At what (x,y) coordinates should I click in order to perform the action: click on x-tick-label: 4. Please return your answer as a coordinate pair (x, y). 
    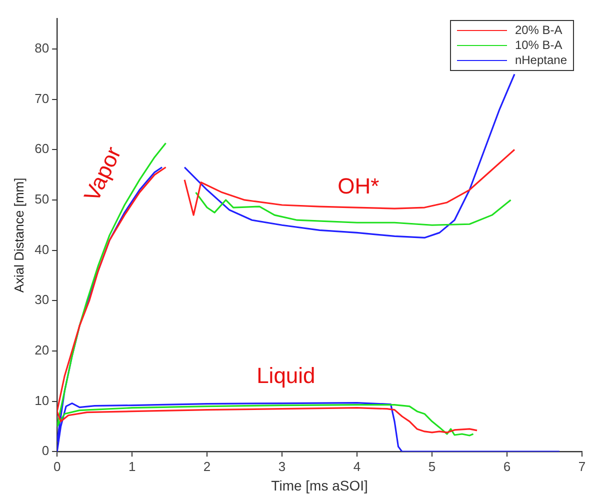
    Looking at the image, I should click on (357, 466).